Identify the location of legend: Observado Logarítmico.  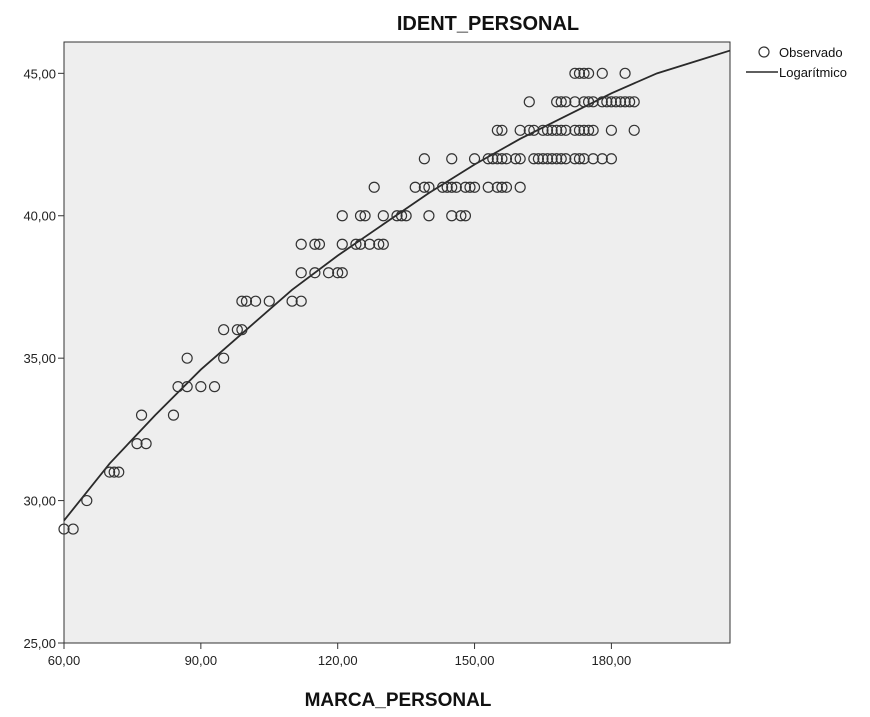
(796, 62).